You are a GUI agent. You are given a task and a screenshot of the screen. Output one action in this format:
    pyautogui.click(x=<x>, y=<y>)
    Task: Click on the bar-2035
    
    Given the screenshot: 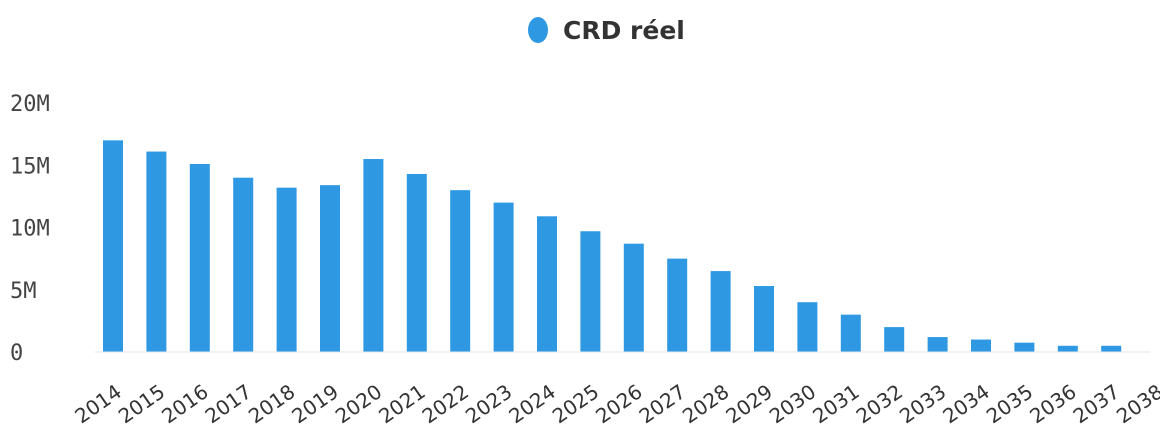 What is the action you would take?
    pyautogui.click(x=1024, y=347)
    